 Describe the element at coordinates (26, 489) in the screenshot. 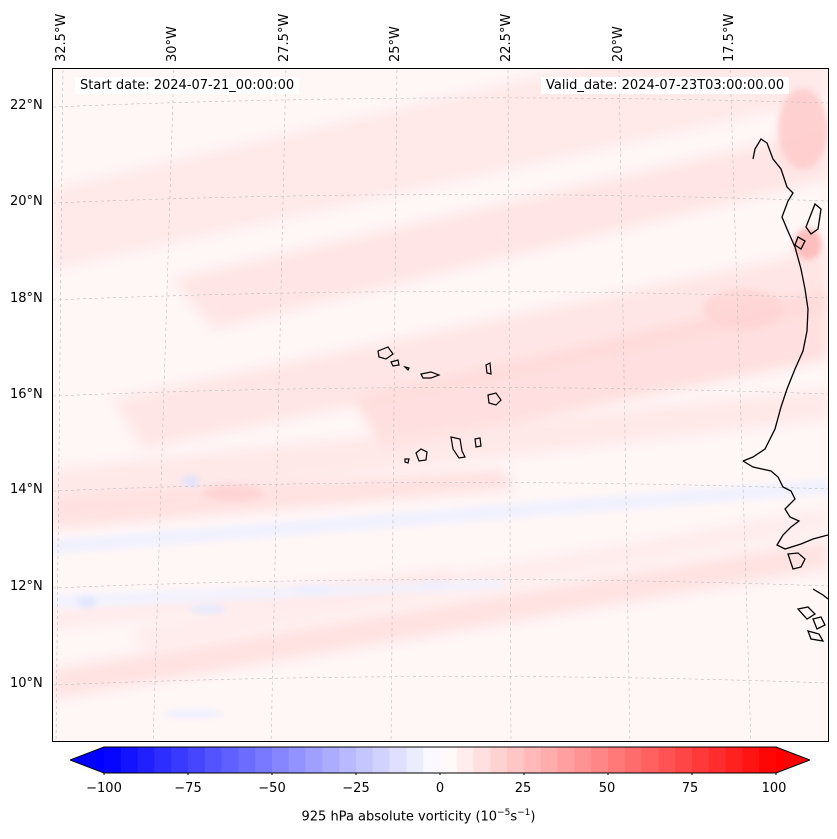

I see `lat-label-14n: 14°N` at that location.